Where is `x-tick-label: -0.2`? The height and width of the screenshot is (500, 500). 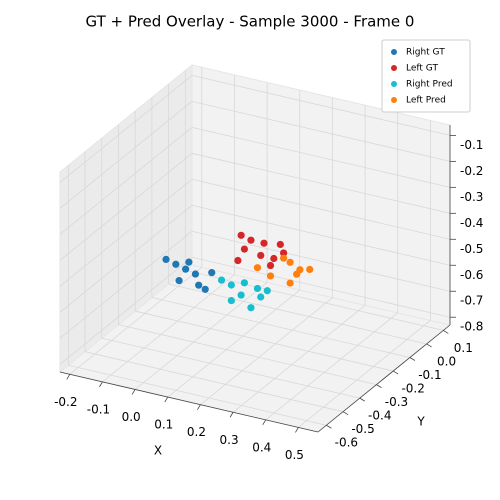
x-tick-label: -0.2 is located at coordinates (65, 402).